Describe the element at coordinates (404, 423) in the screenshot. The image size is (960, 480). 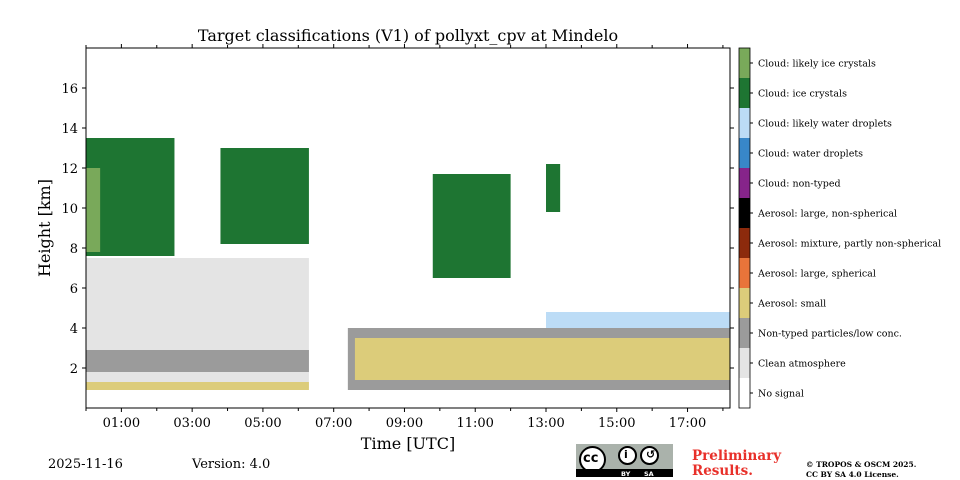
I see `x-tick-label: 09:00` at that location.